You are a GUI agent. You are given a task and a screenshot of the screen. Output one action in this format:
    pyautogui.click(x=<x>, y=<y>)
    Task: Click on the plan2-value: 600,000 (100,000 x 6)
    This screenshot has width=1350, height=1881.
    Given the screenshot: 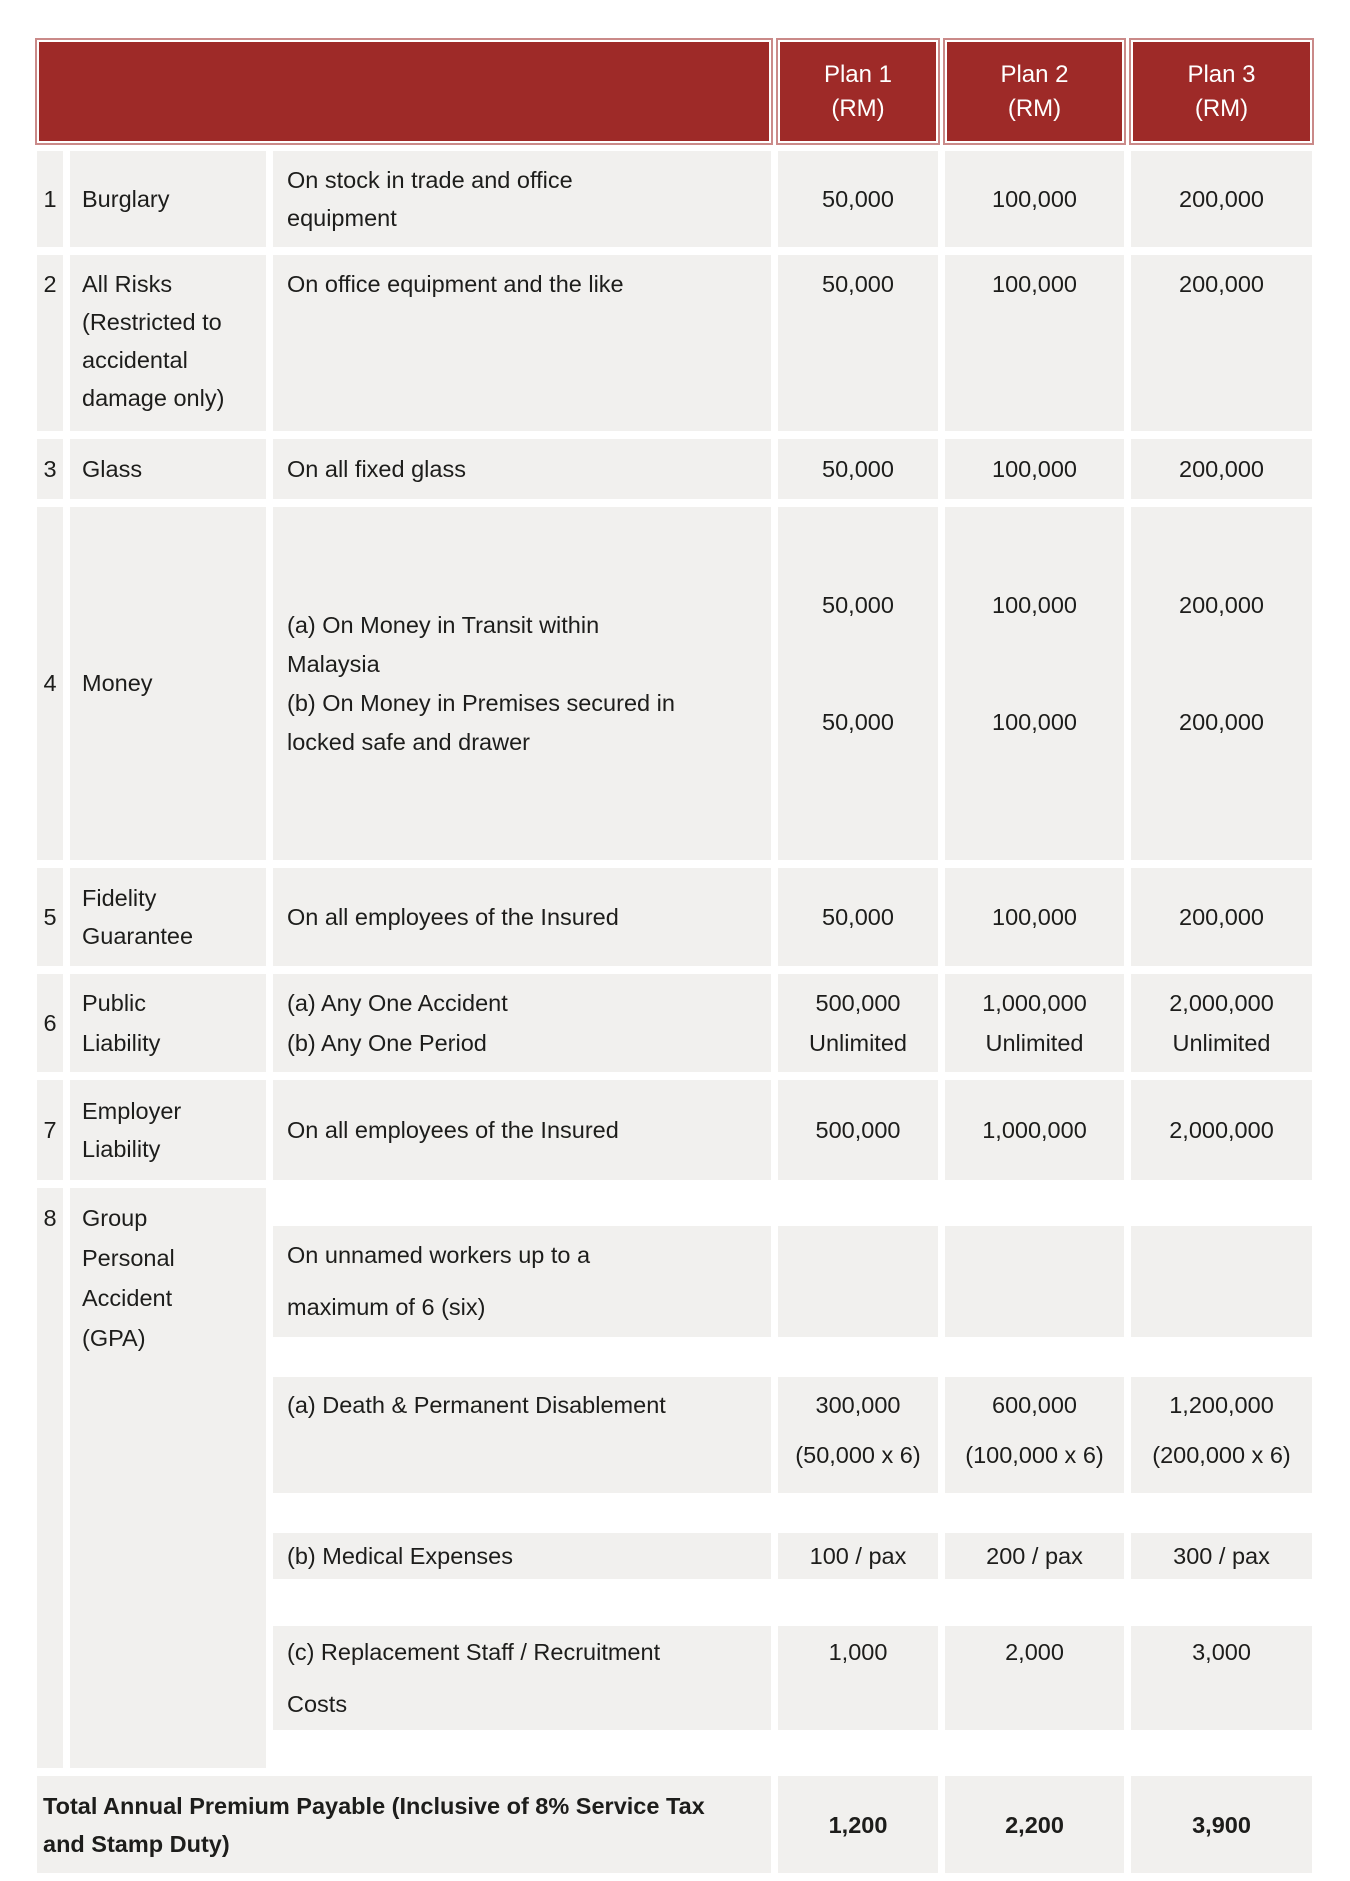 What is the action you would take?
    pyautogui.click(x=1034, y=1435)
    